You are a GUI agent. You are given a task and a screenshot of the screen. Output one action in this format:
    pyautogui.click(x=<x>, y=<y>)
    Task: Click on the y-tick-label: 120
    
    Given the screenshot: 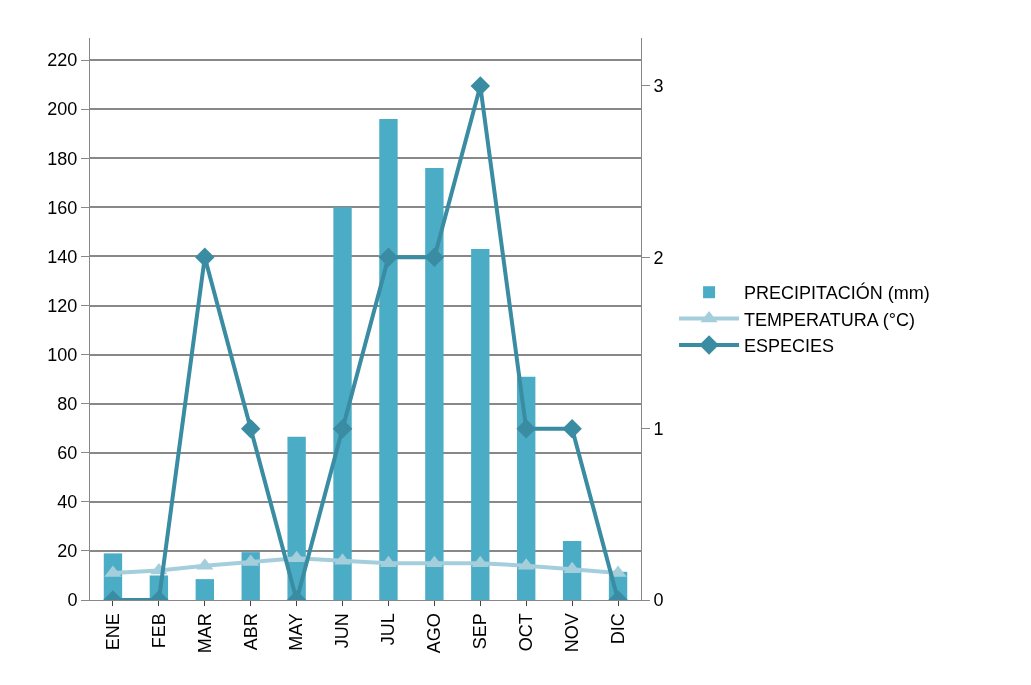 What is the action you would take?
    pyautogui.click(x=62, y=305)
    